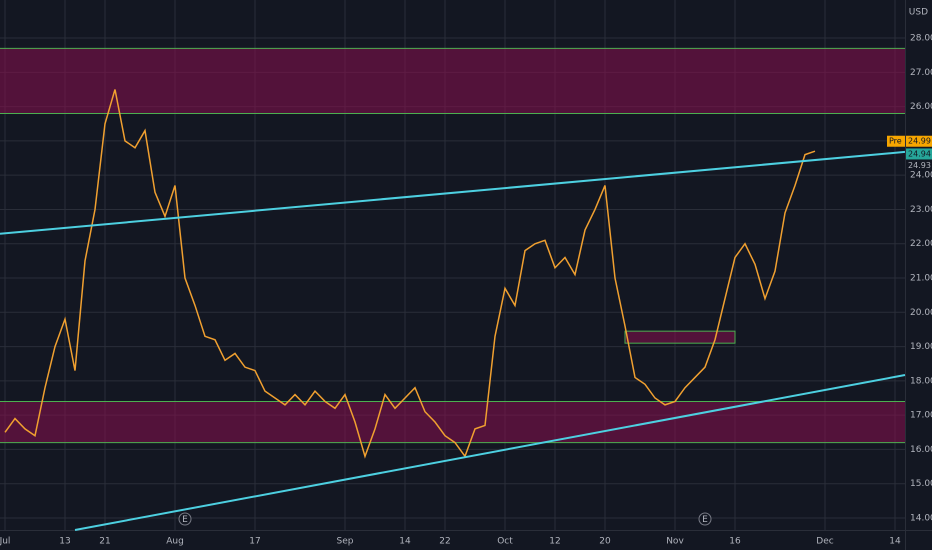 Image resolution: width=932 pixels, height=550 pixels. What do you see at coordinates (104, 542) in the screenshot?
I see `x-tick-label: 21` at bounding box center [104, 542].